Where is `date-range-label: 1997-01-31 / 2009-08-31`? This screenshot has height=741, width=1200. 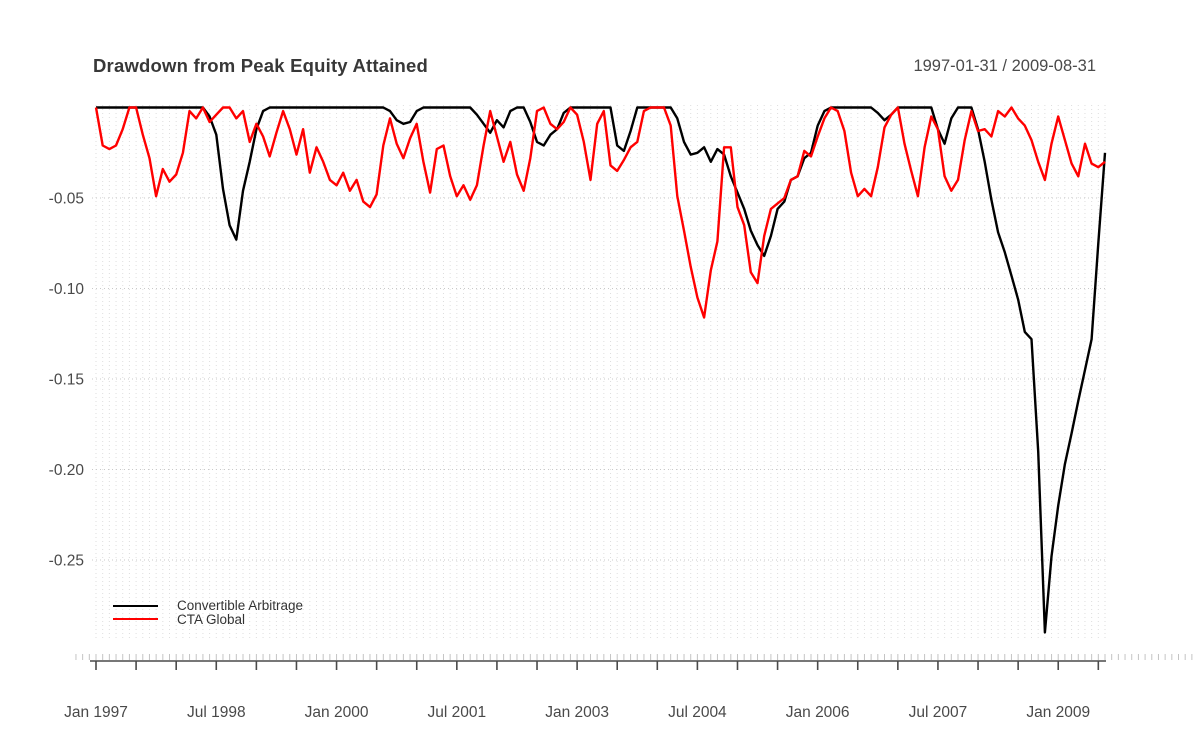
date-range-label: 1997-01-31 / 2009-08-31 is located at coordinates (1004, 66).